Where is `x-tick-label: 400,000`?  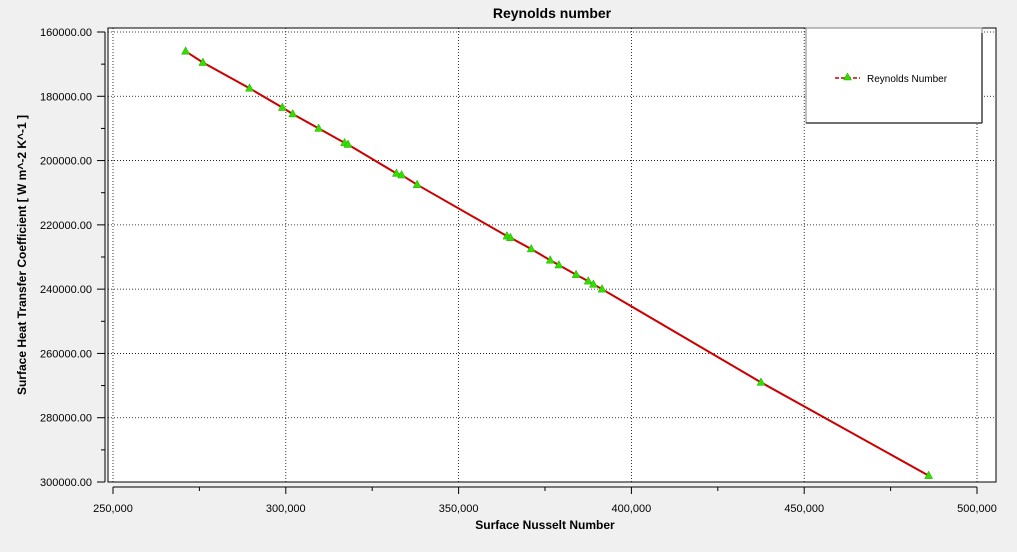
x-tick-label: 400,000 is located at coordinates (632, 509).